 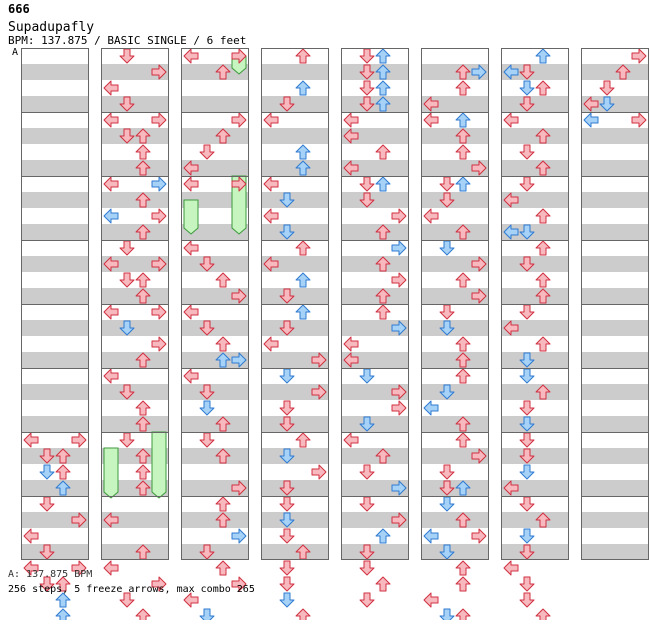 I want to click on song-title: Supadupafly, so click(x=51, y=27).